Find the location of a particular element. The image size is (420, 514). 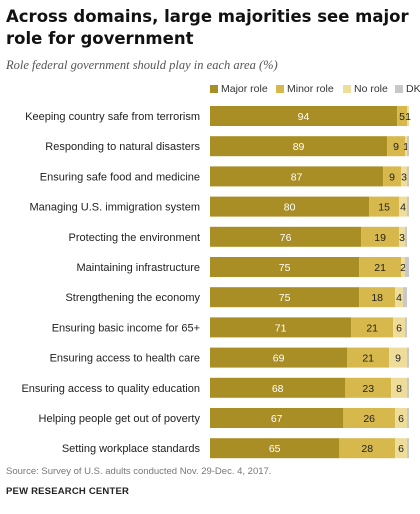

category-label: Managing U.S. immigration system is located at coordinates (114, 208).